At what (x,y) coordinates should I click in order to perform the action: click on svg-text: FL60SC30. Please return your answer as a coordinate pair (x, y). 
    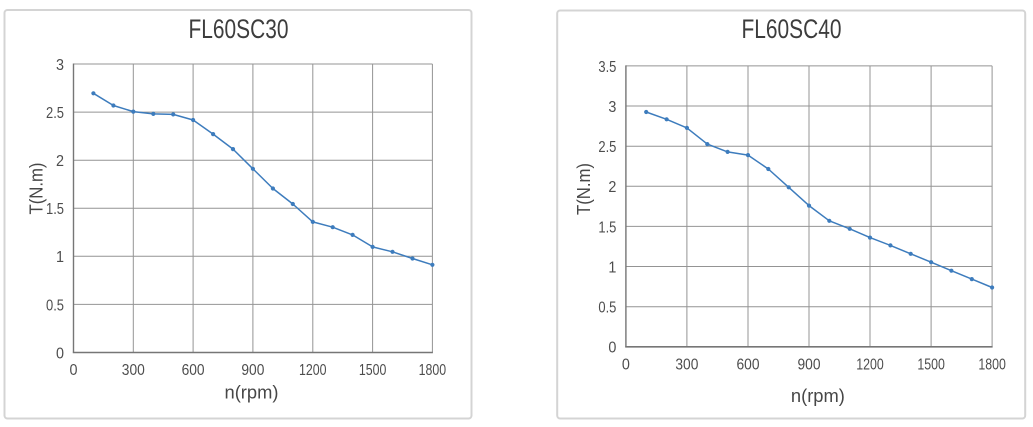
    Looking at the image, I should click on (239, 29).